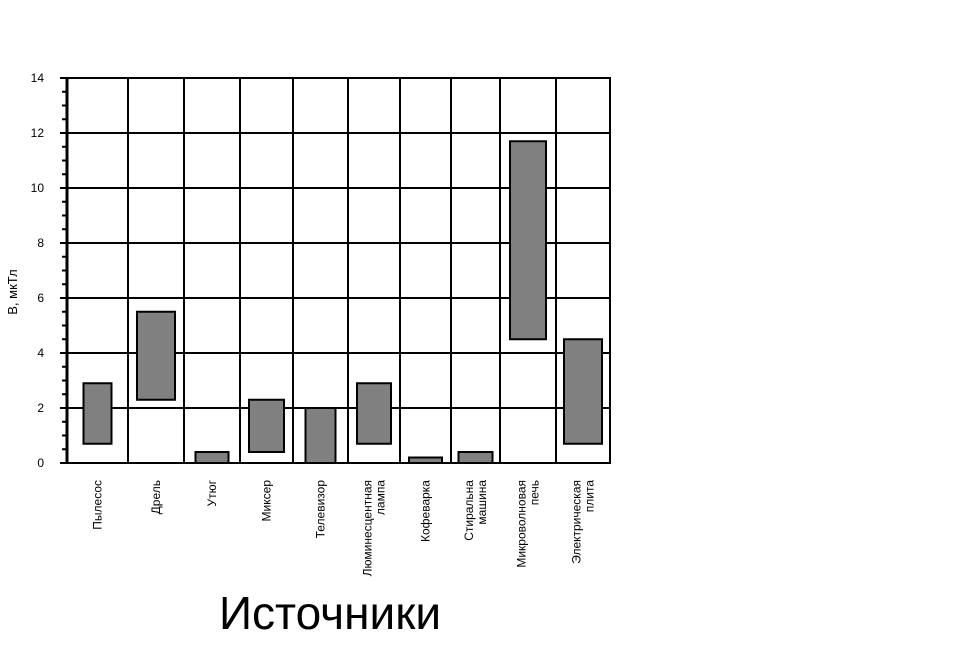  What do you see at coordinates (469, 510) in the screenshot?
I see `category-label: Стиральна` at bounding box center [469, 510].